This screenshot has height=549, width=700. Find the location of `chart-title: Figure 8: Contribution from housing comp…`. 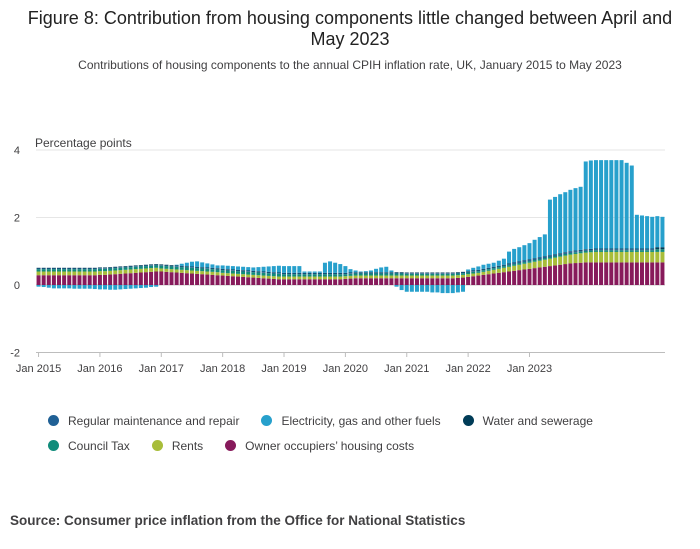

chart-title: Figure 8: Contribution from housing comp… is located at coordinates (350, 28).